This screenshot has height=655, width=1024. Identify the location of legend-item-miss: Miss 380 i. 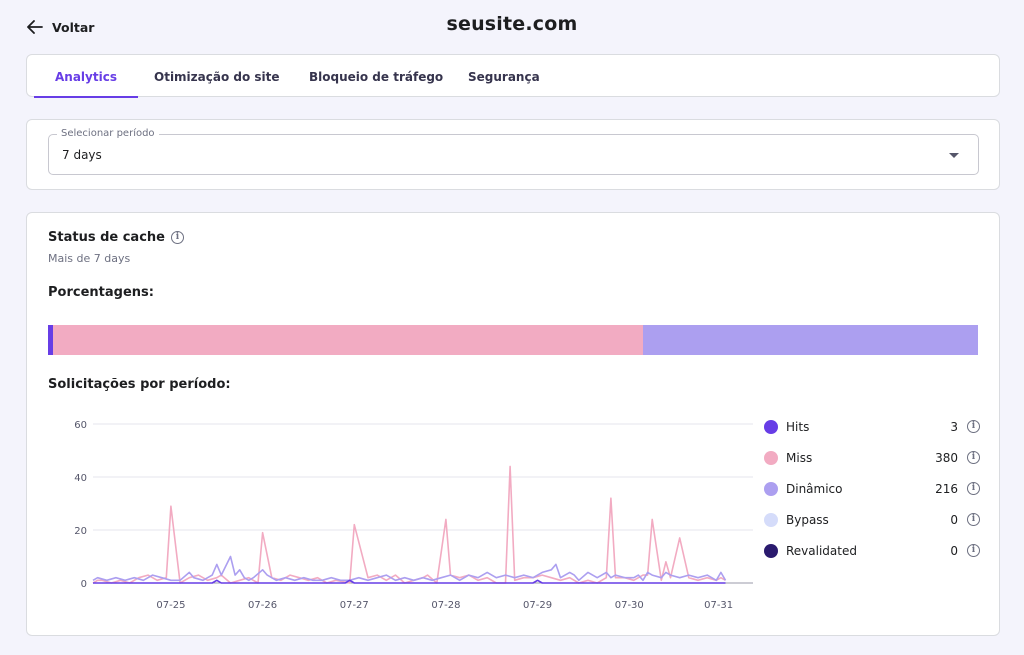
(872, 457).